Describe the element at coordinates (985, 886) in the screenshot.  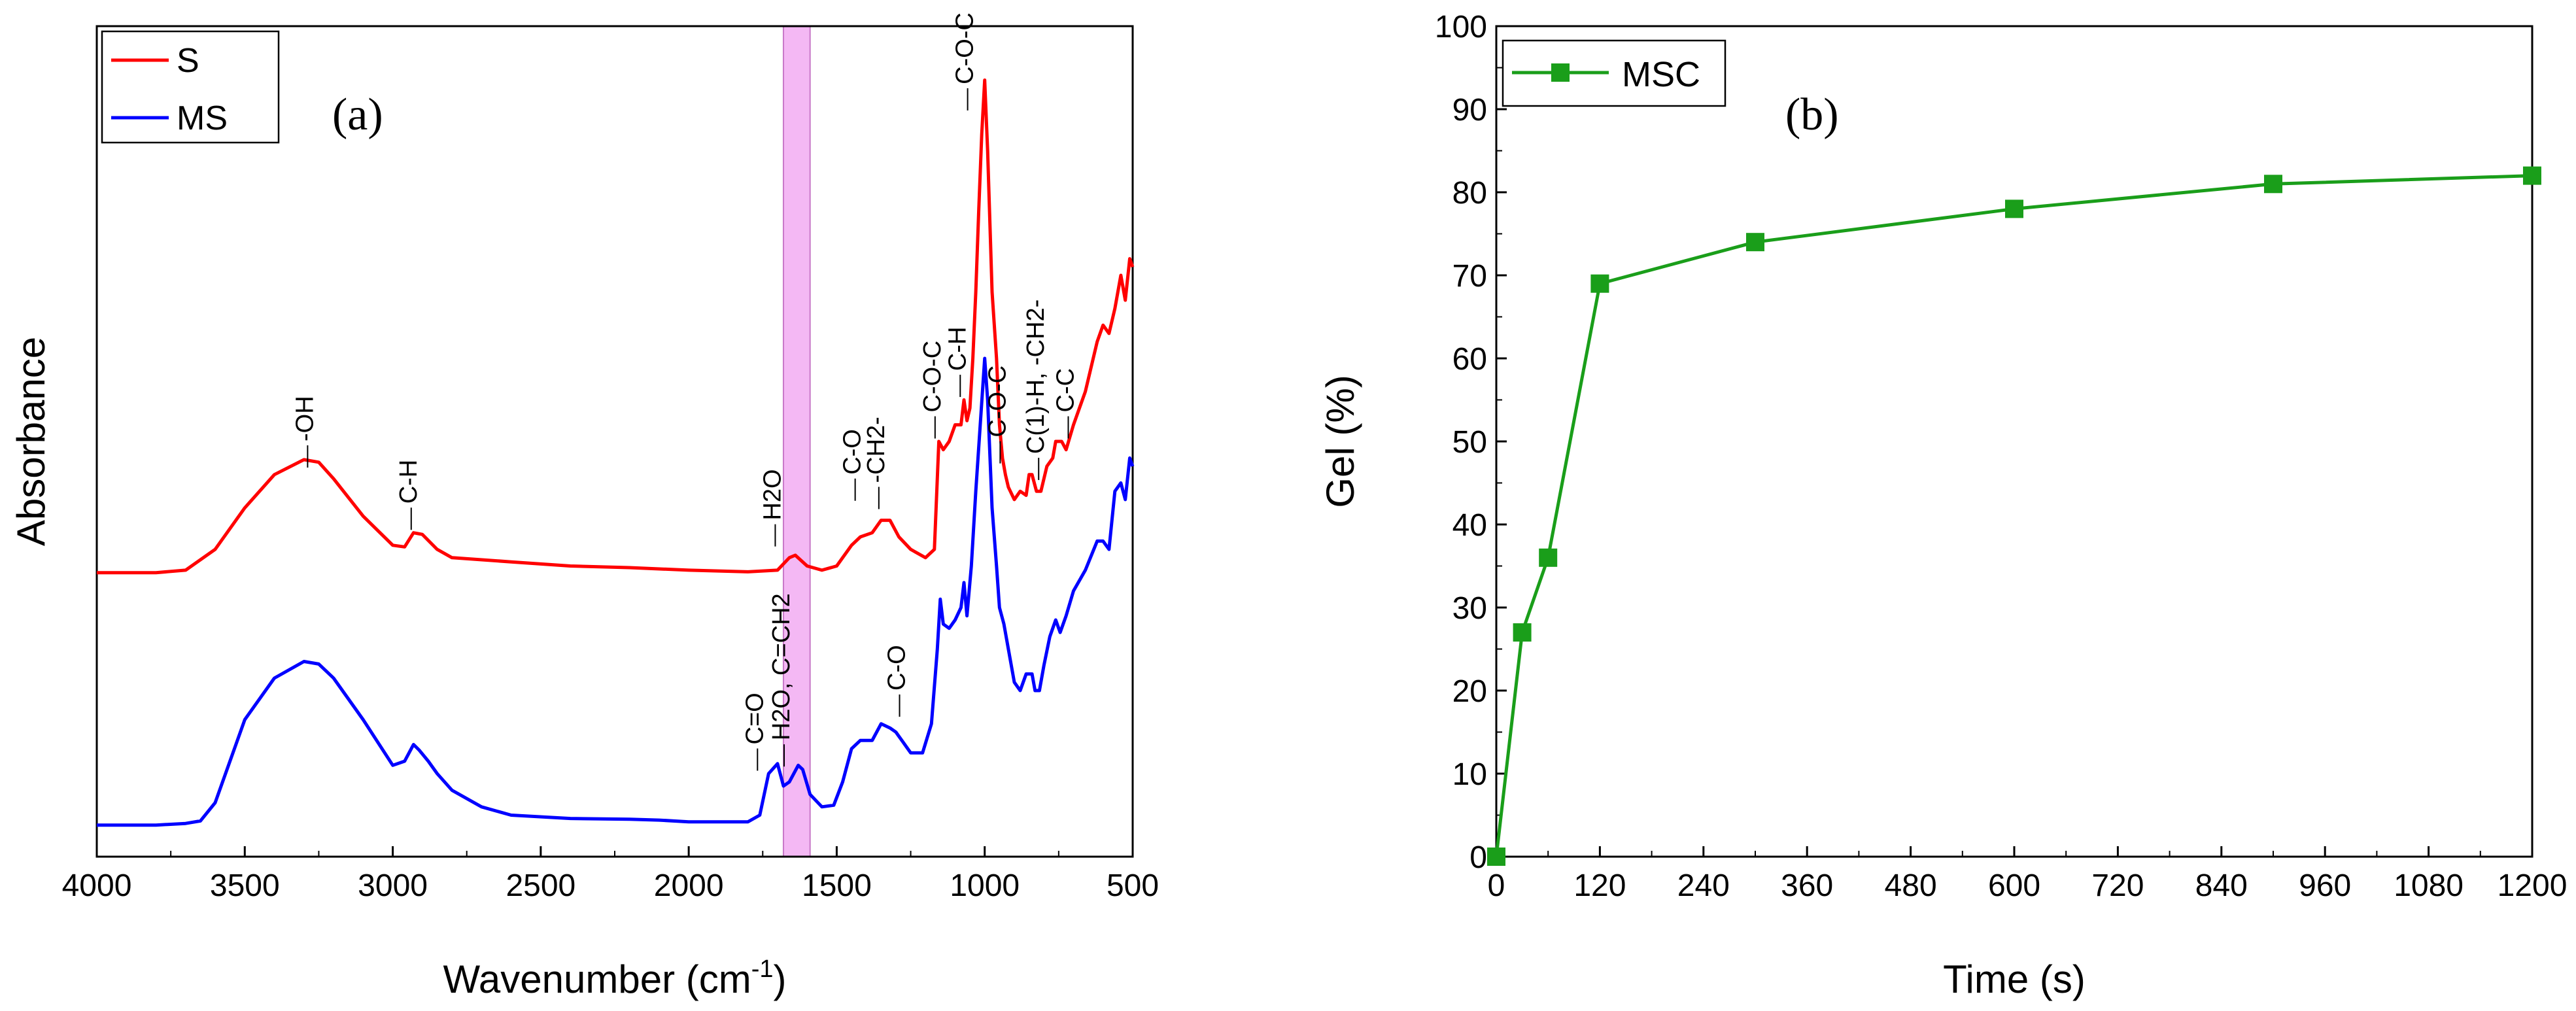
I see `x-tick-label-a: 1000` at that location.